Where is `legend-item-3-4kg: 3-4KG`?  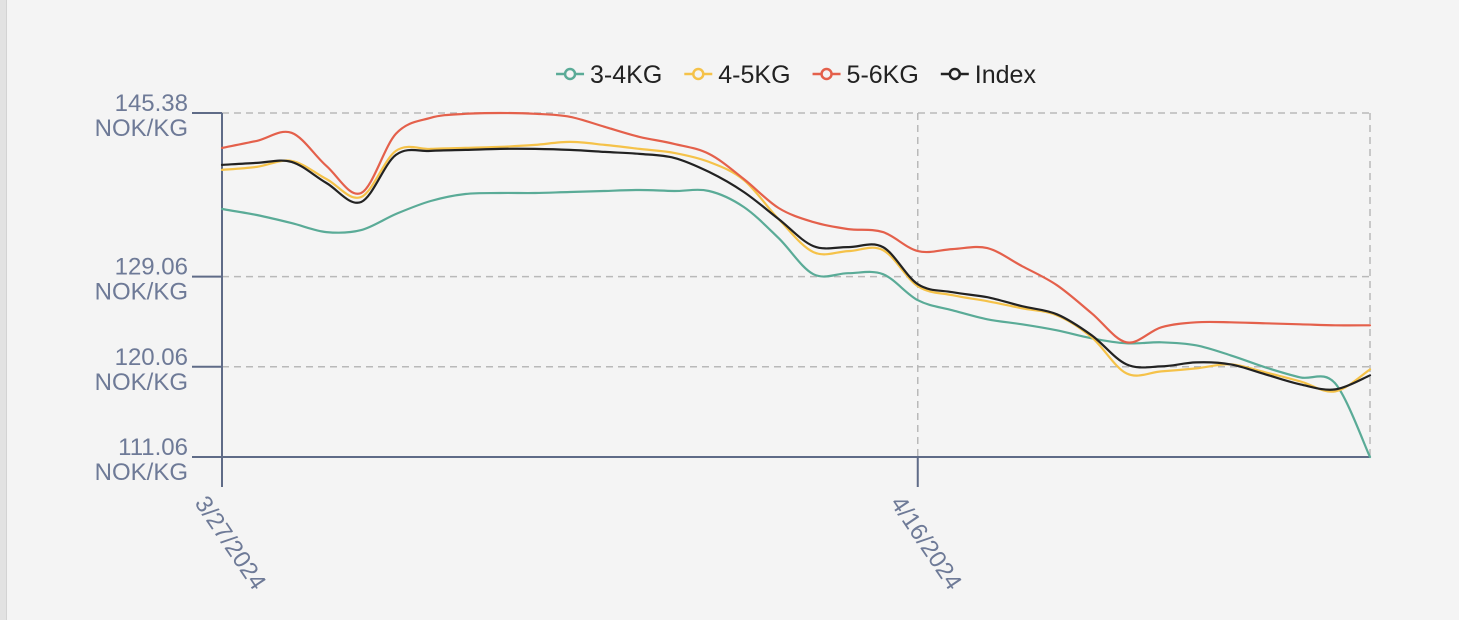 legend-item-3-4kg: 3-4KG is located at coordinates (609, 75).